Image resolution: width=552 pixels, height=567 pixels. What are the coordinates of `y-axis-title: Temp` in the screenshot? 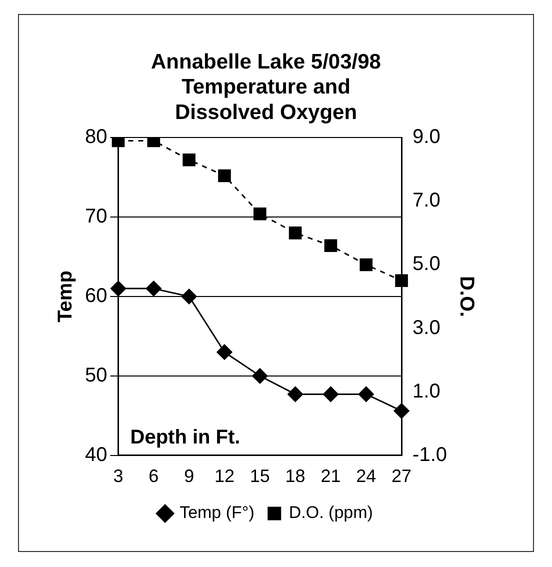 It's located at (65, 296).